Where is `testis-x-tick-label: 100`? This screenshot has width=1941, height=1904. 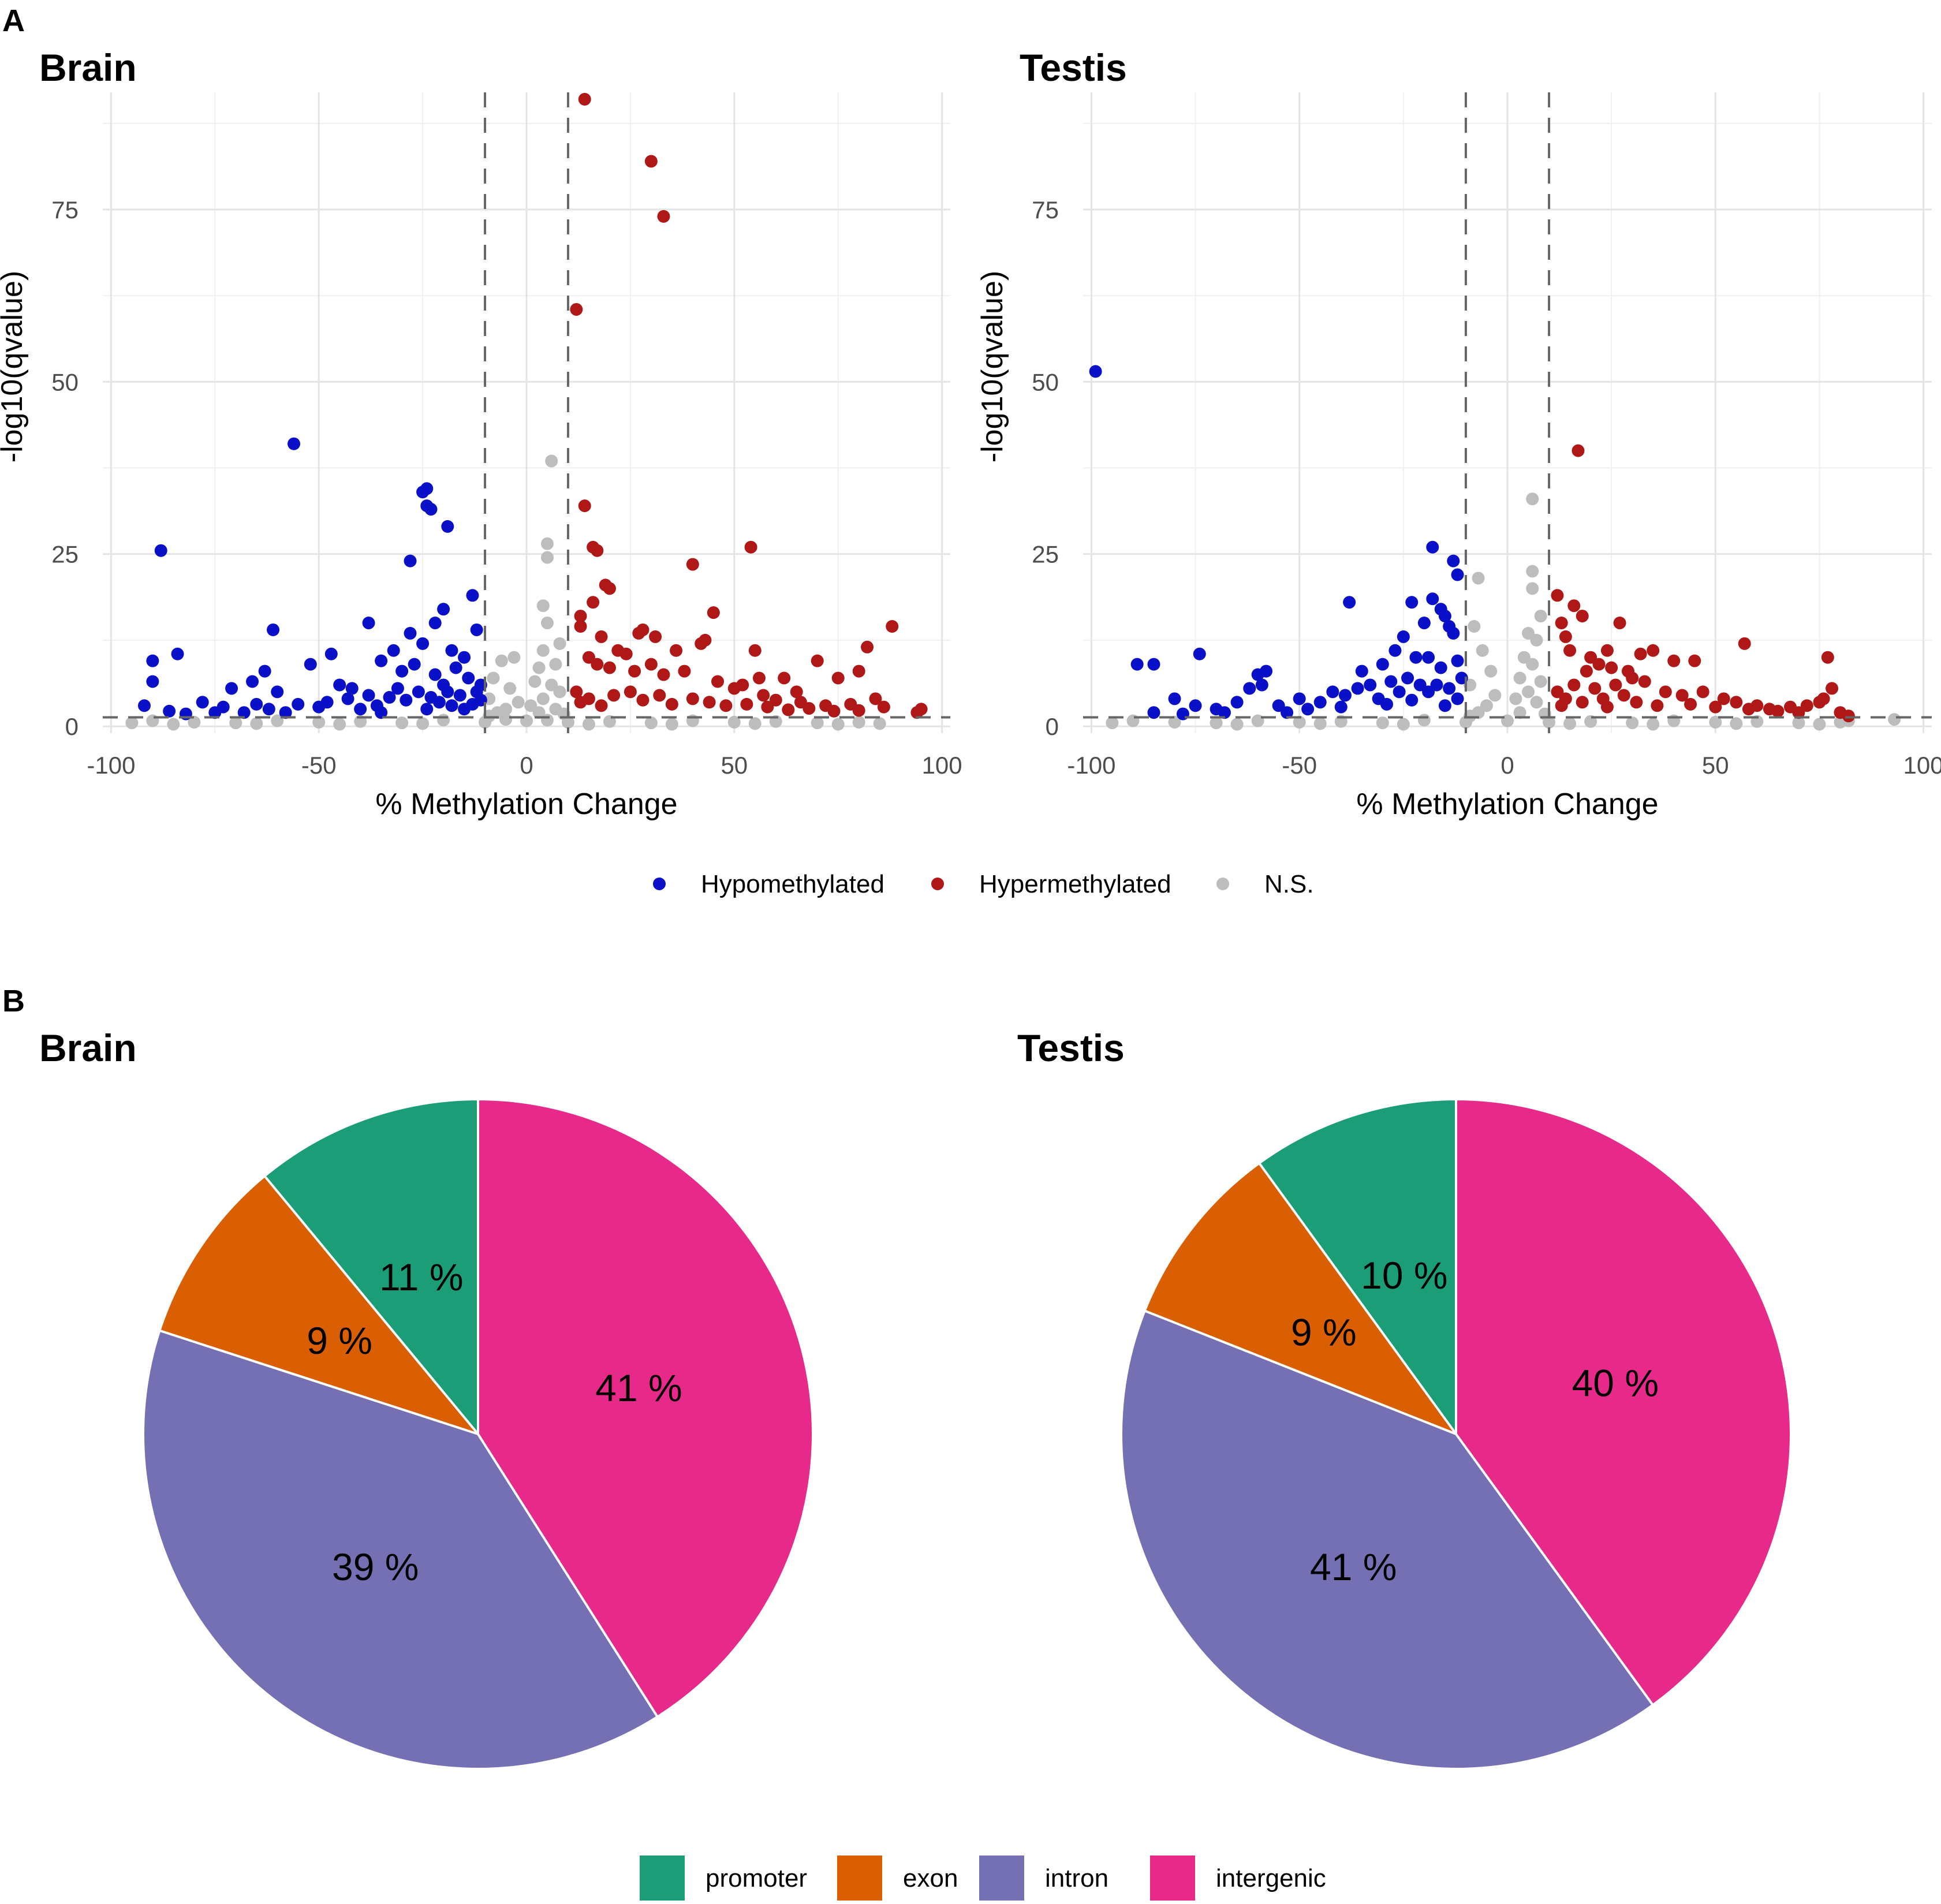 testis-x-tick-label: 100 is located at coordinates (1922, 765).